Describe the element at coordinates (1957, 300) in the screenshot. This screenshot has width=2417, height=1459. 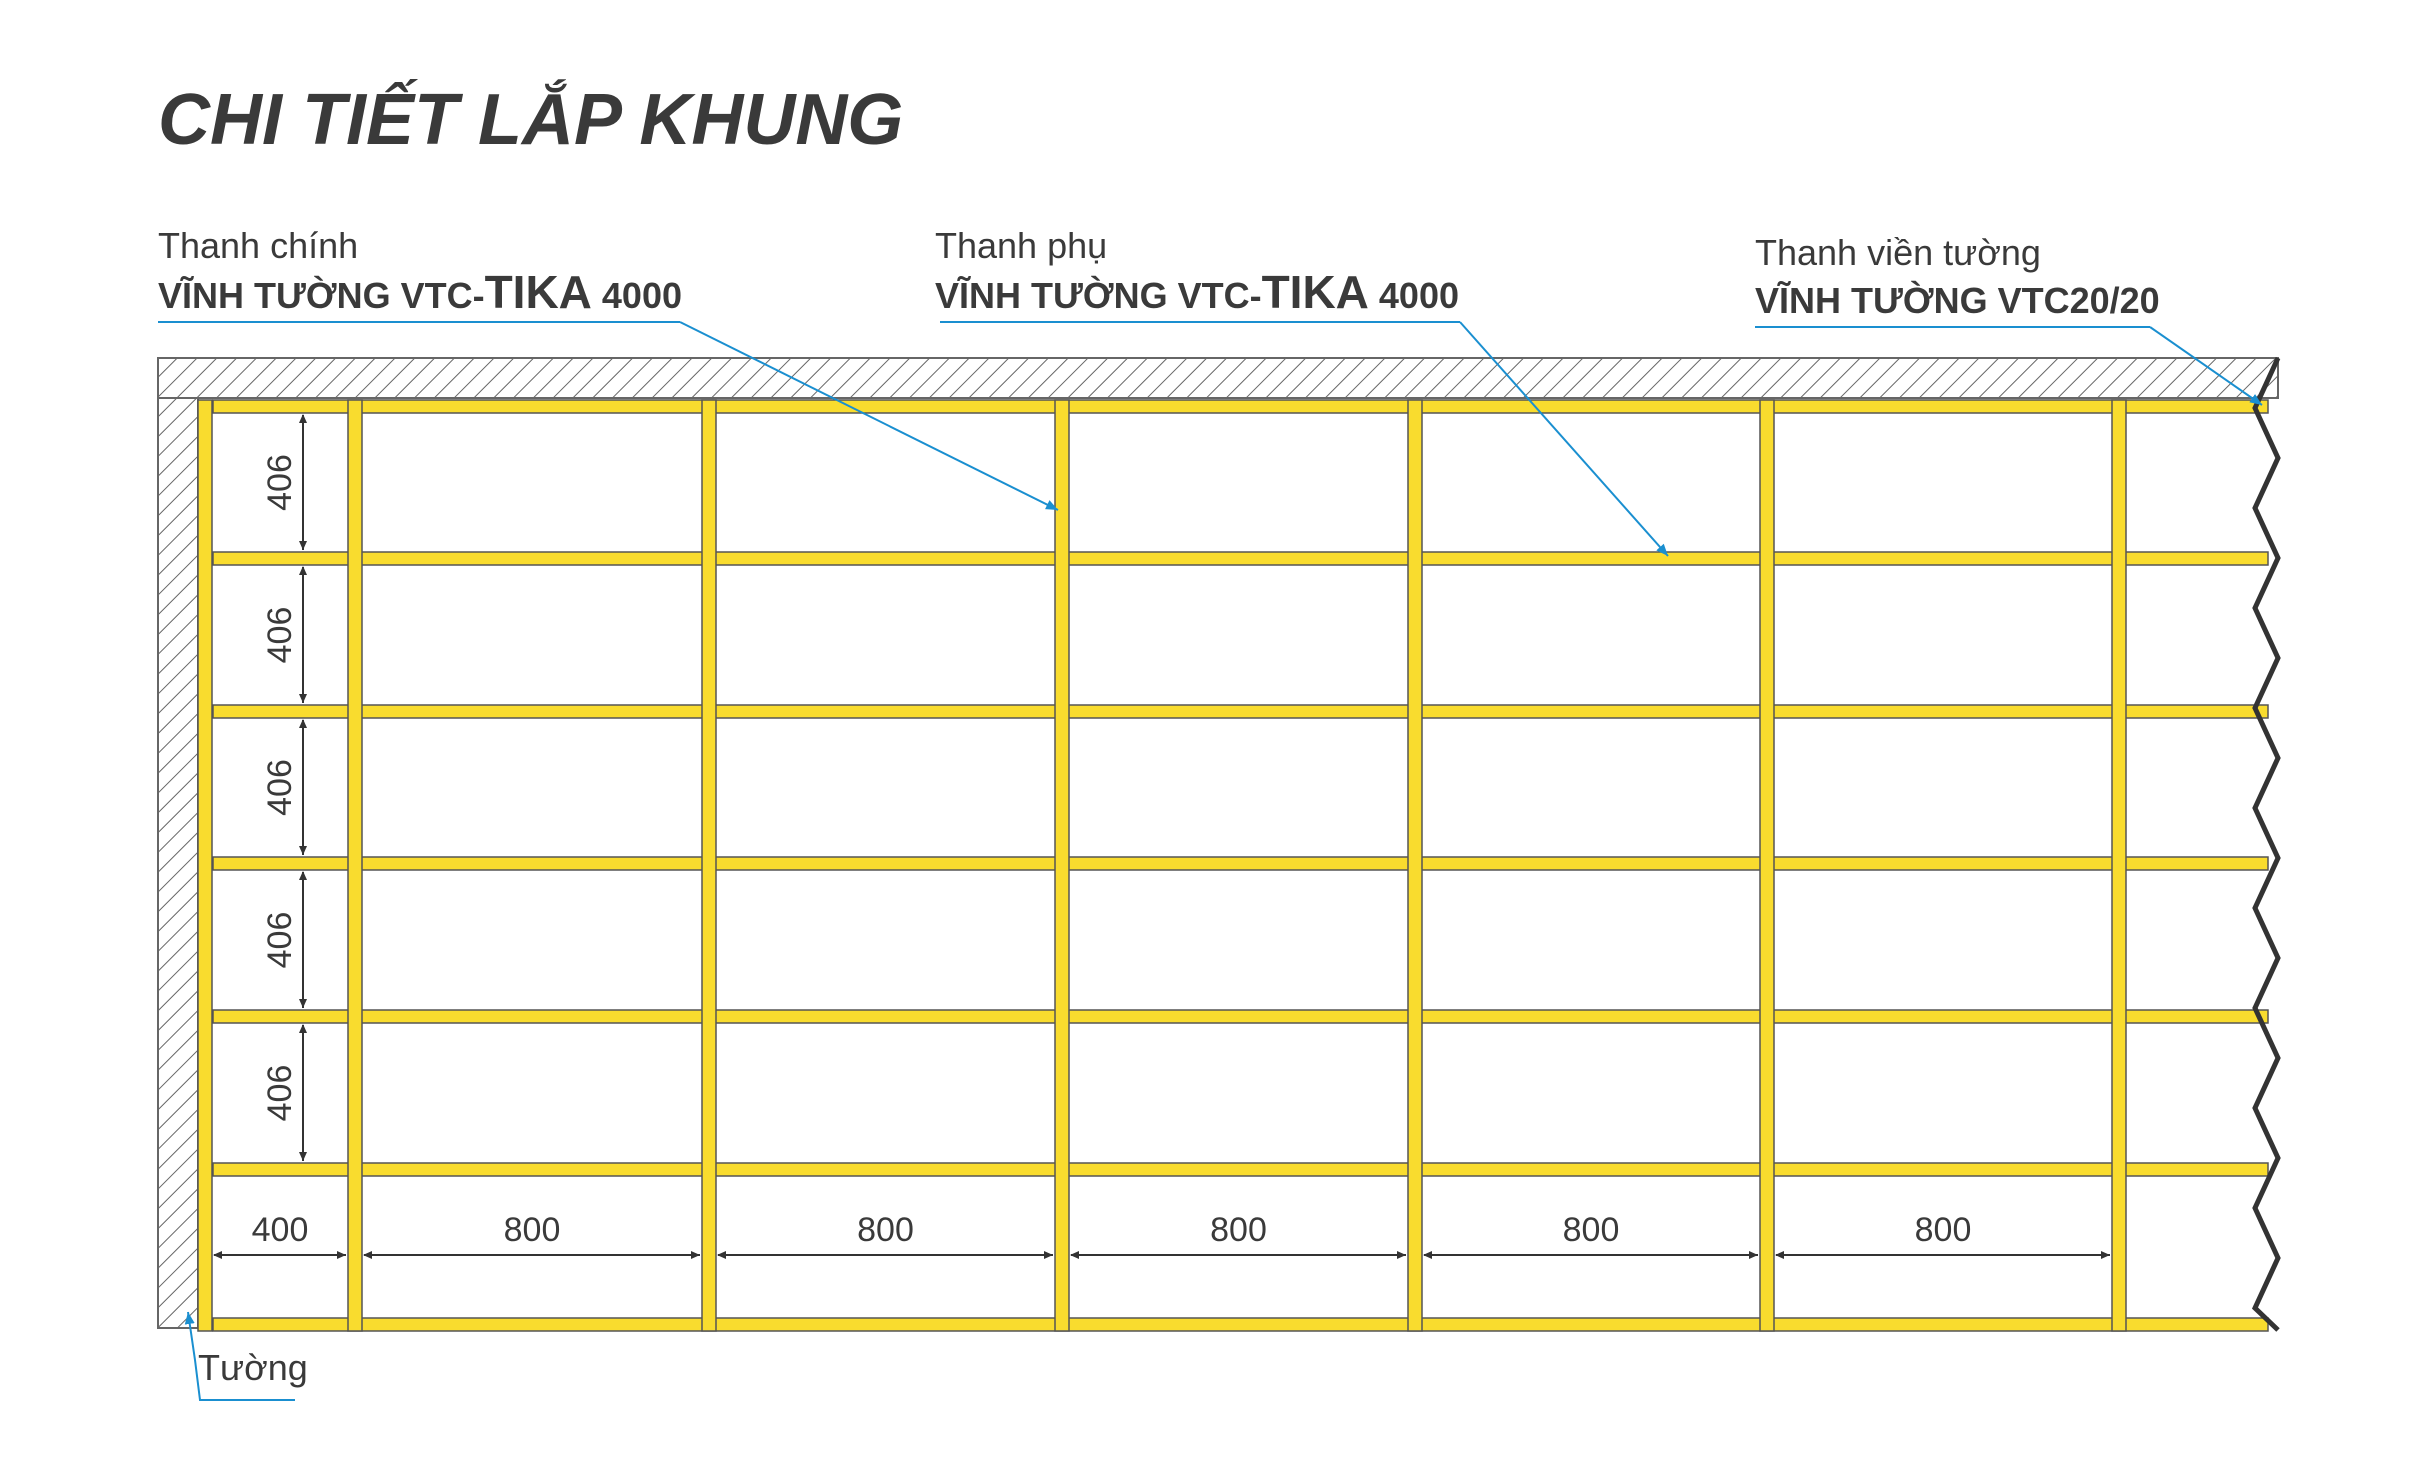
I see `edge-bar-label-line2: VĨNH TƯỜNG VTC20/20` at that location.